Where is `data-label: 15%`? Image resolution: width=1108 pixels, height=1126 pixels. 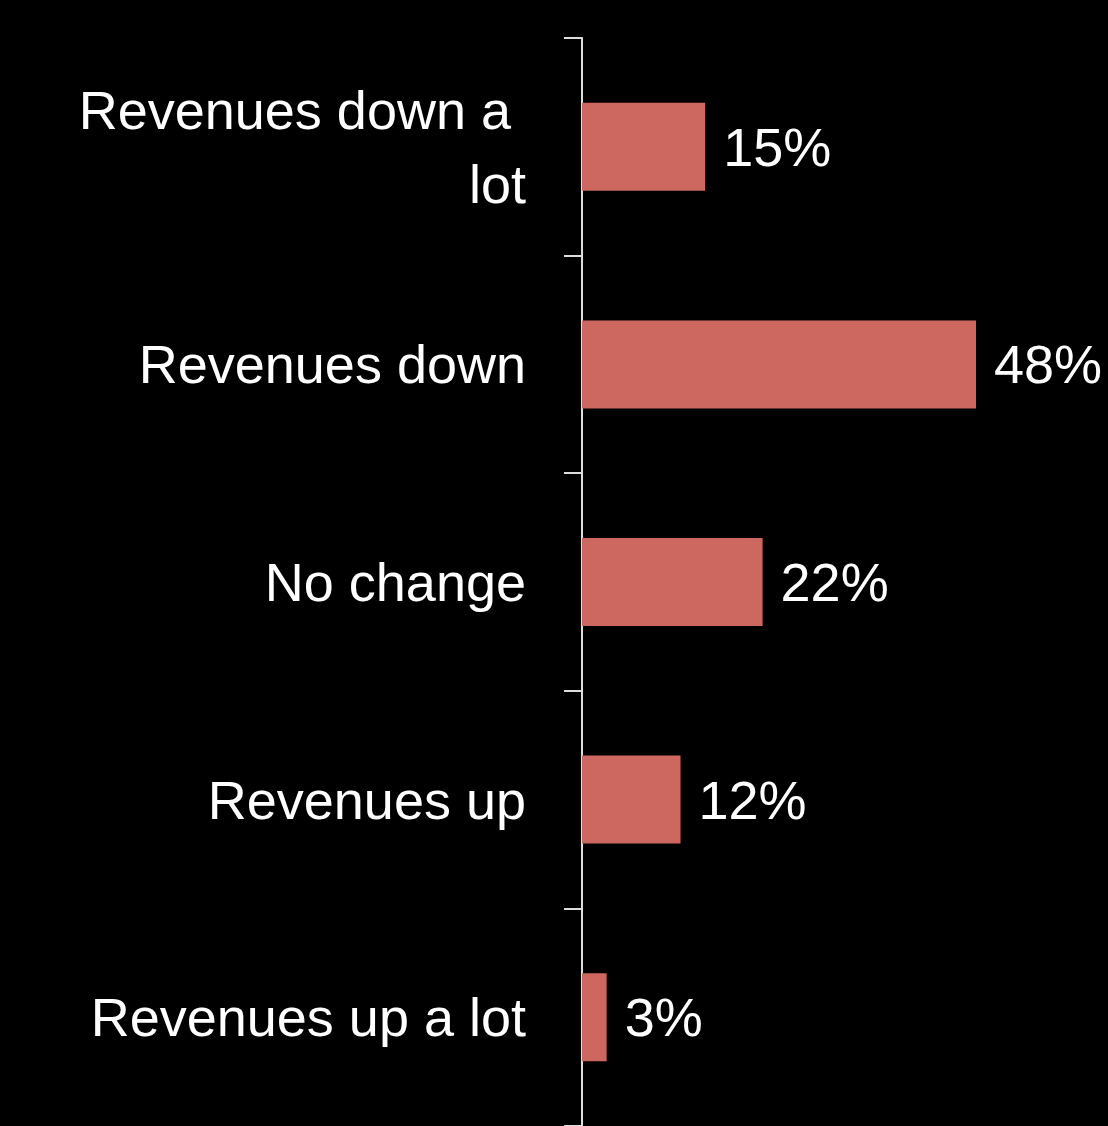 data-label: 15% is located at coordinates (777, 146).